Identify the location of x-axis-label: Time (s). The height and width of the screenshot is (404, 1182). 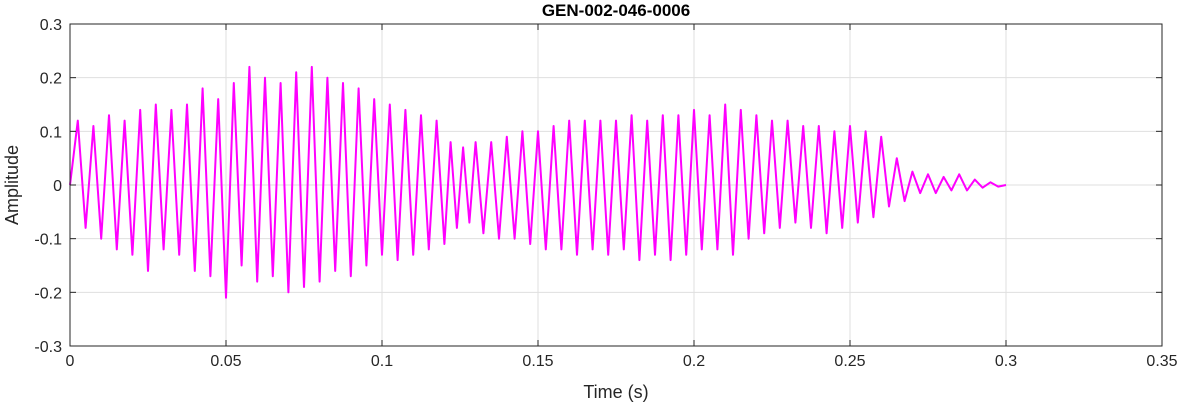
(615, 392).